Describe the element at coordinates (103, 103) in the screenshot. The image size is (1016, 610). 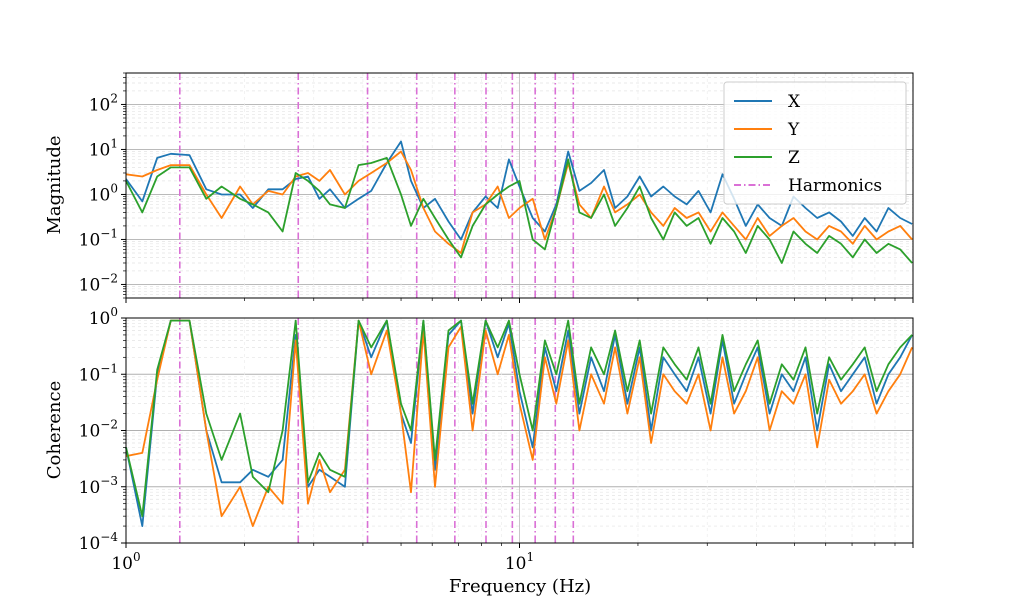
I see `y-tick-label: 10²` at that location.